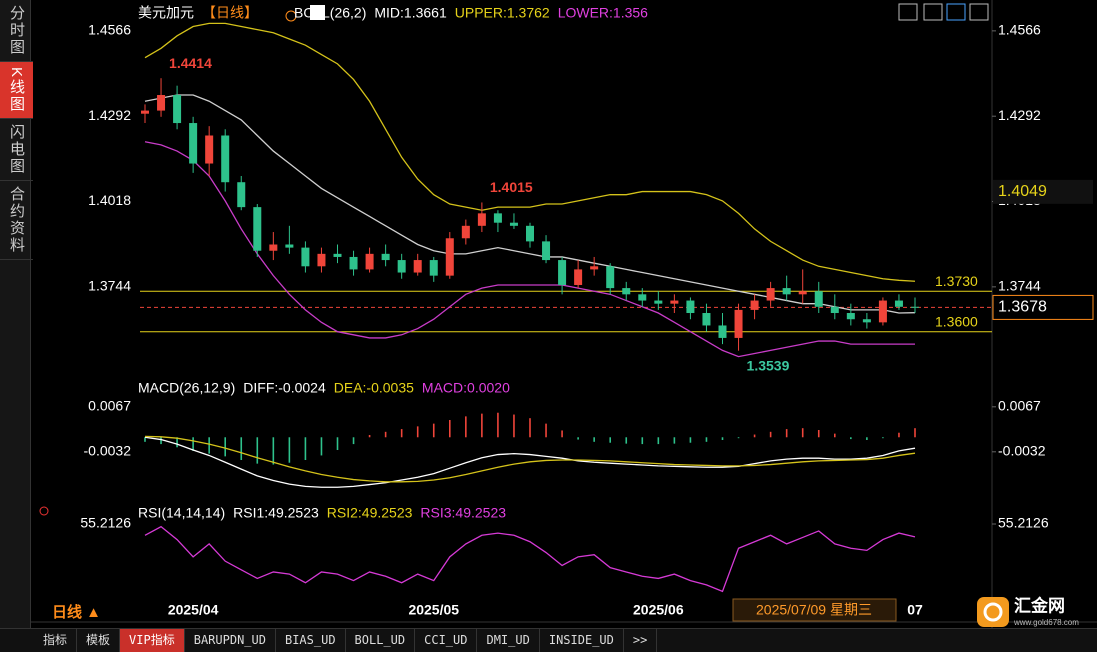  What do you see at coordinates (16, 150) in the screenshot?
I see `side-tab: 闪电图` at bounding box center [16, 150].